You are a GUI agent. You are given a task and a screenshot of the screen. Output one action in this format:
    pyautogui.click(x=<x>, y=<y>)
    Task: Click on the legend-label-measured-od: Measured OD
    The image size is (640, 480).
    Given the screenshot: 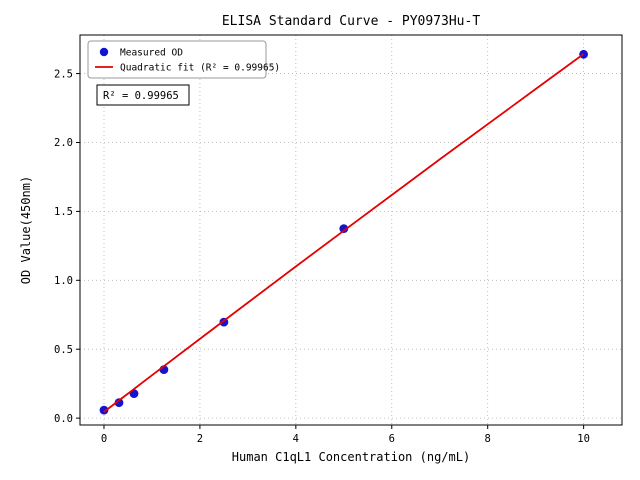 What is the action you would take?
    pyautogui.click(x=151, y=53)
    